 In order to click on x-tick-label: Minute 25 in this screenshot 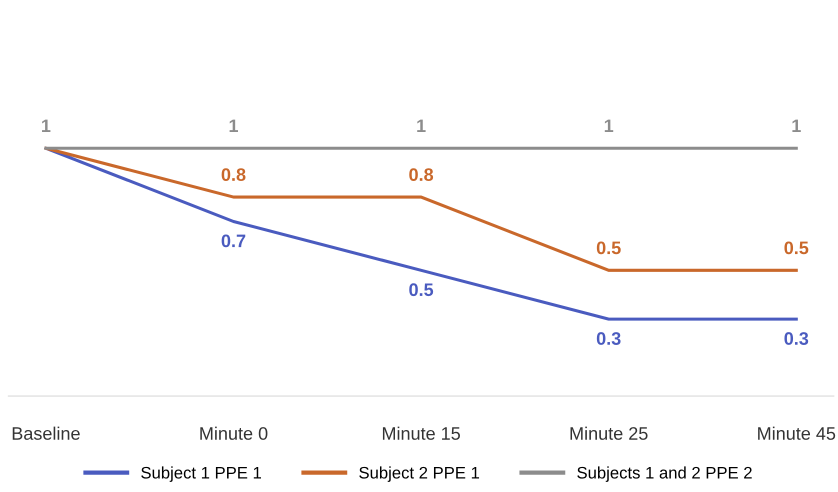, I will do `click(609, 433)`.